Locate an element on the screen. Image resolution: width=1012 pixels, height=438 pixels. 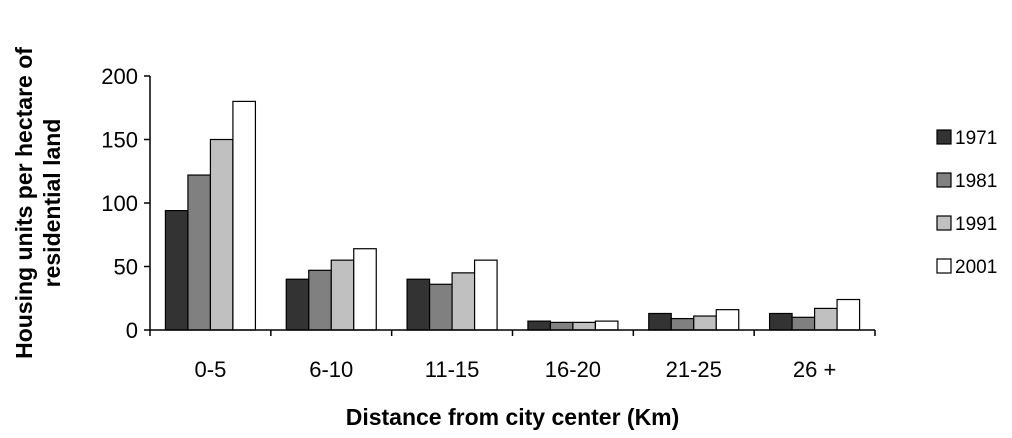
x-tick-label: 21-25 is located at coordinates (694, 369).